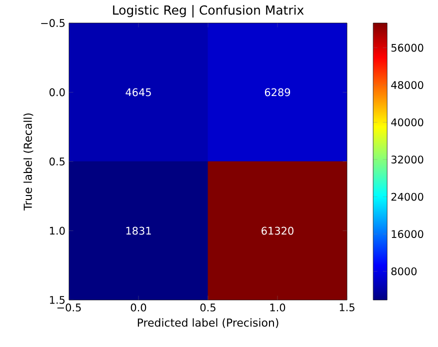 The height and width of the screenshot is (347, 438). I want to click on y-axis-title: True label (Recall), so click(28, 162).